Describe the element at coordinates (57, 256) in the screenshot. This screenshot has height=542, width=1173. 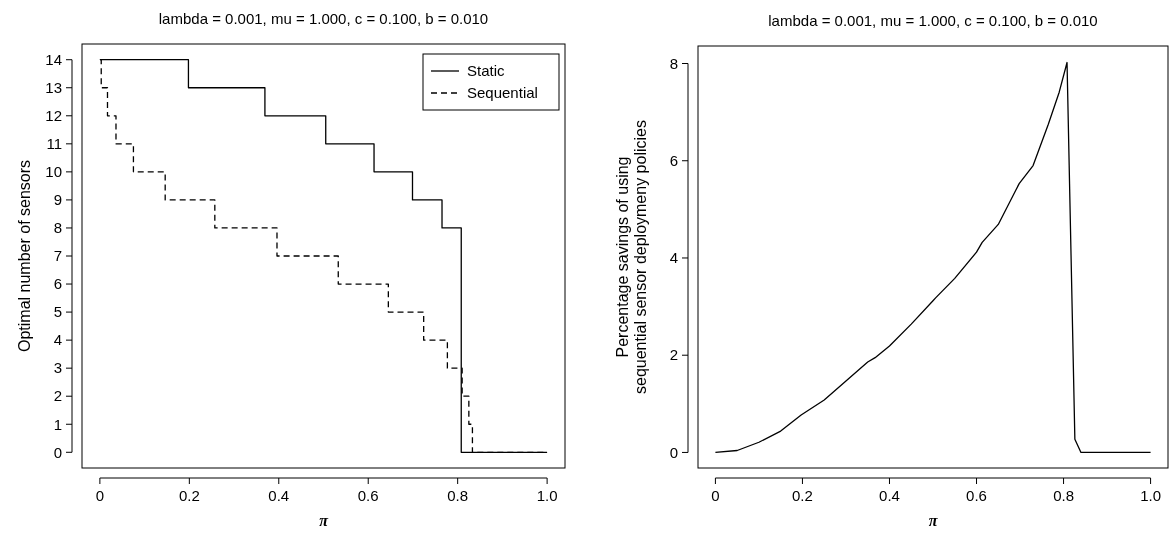
I see `y-tick-label: 7` at that location.